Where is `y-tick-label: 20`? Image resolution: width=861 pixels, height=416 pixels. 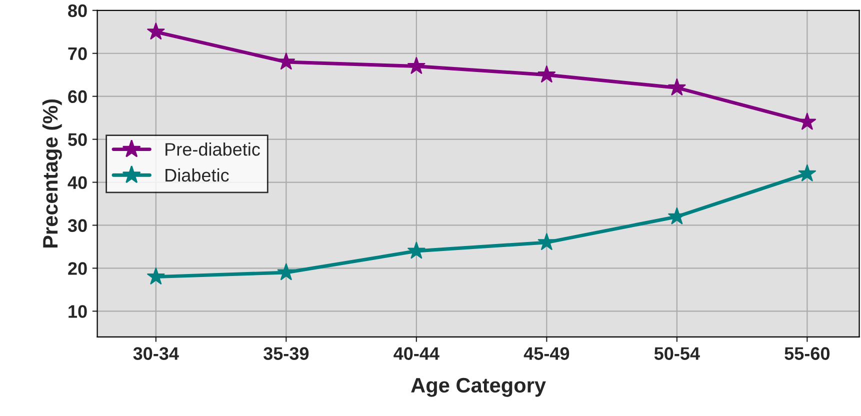 y-tick-label: 20 is located at coordinates (77, 268).